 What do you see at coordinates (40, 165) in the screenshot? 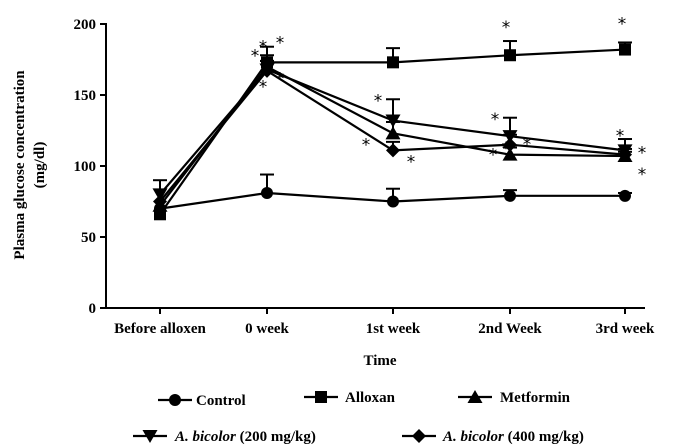
I see `y-axis-title-line2: (mg/dl)` at bounding box center [40, 165].